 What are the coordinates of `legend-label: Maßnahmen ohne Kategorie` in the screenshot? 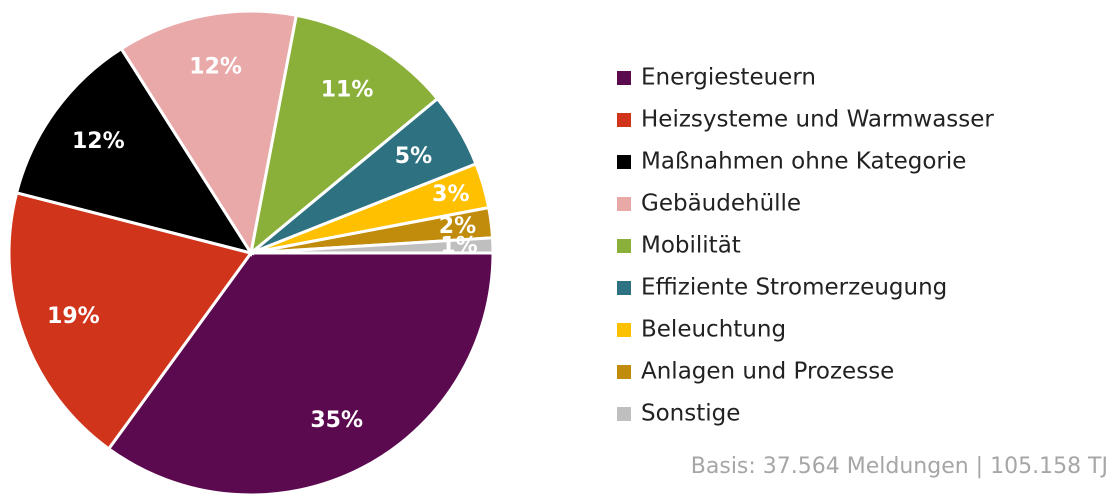 It's located at (803, 162).